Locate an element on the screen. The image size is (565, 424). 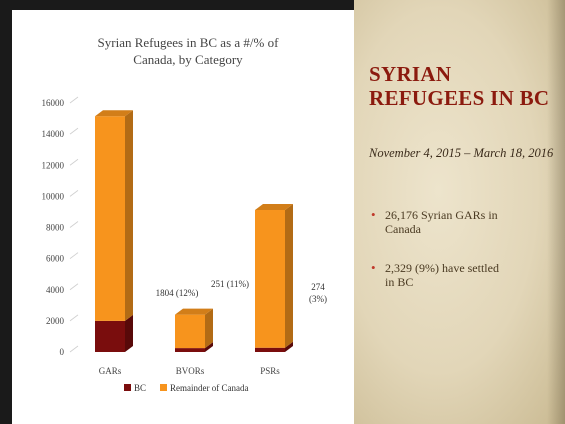
bullet-item: • 2,329 (9%) have settled in BC is located at coordinates (463, 275).